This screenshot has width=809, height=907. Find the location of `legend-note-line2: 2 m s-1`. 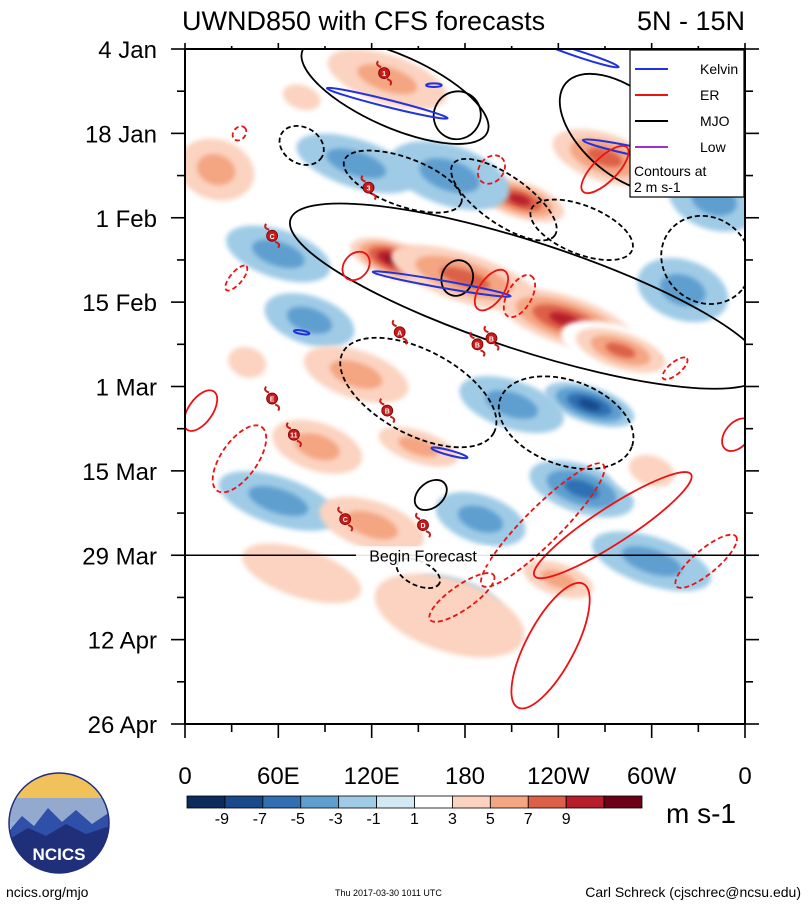

legend-note-line2: 2 m s-1 is located at coordinates (657, 187).